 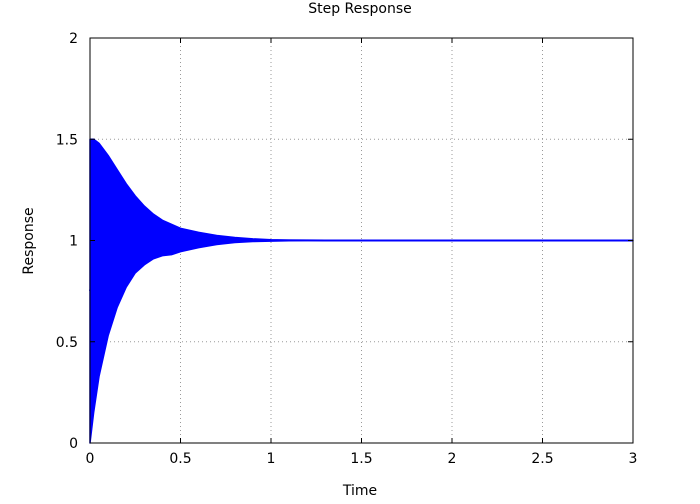 What do you see at coordinates (90, 459) in the screenshot?
I see `x-tick-label: 0` at bounding box center [90, 459].